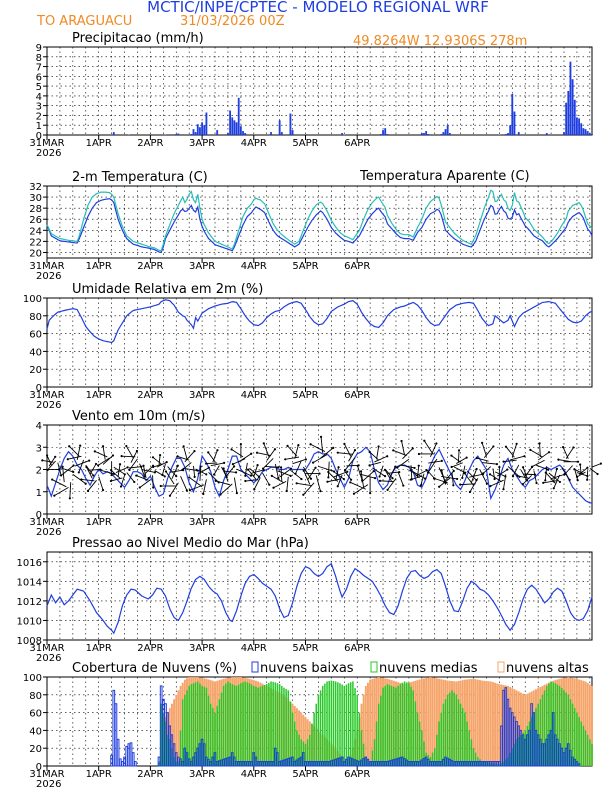 The image size is (612, 792). Describe the element at coordinates (39, 68) in the screenshot. I see `precip-ytick-label: 7` at that location.